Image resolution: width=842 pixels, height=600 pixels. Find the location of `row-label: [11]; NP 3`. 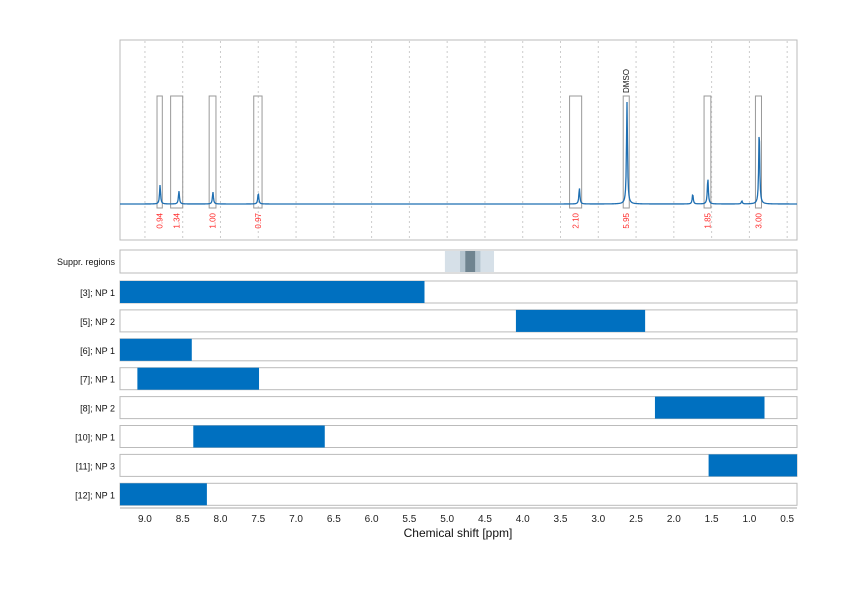

row-label: [11]; NP 3 is located at coordinates (95, 466).